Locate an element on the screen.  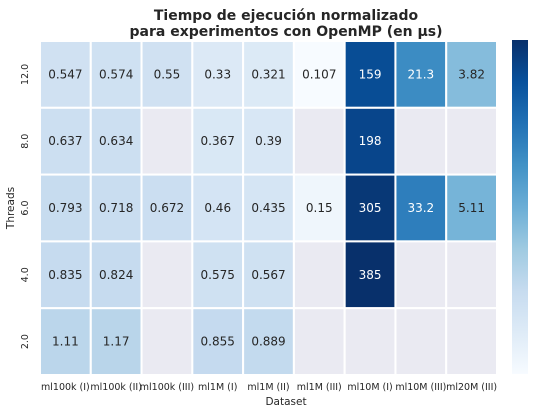
cell-value-label: 0.107 is located at coordinates (319, 74).